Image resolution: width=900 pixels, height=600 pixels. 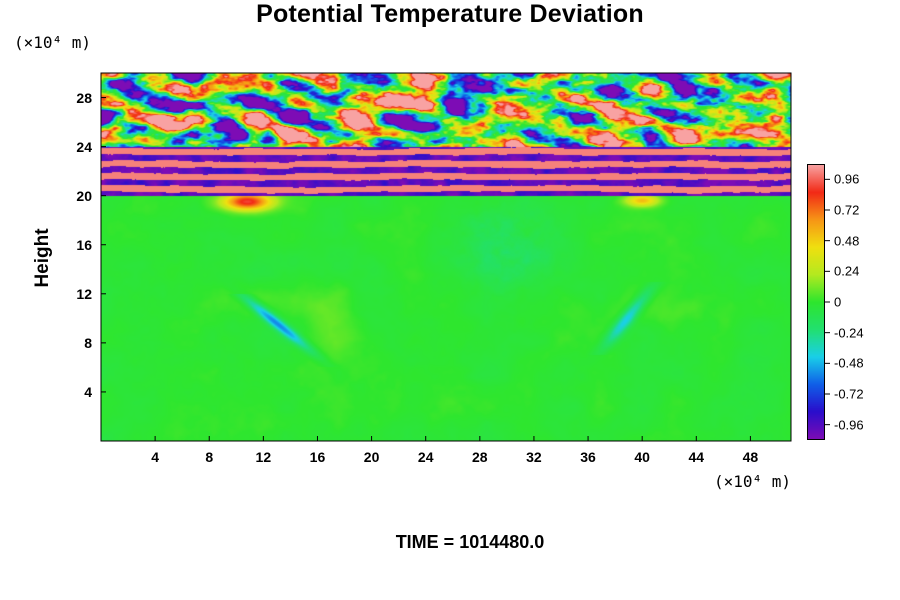 What do you see at coordinates (88, 391) in the screenshot?
I see `y-tick-label: 4` at bounding box center [88, 391].